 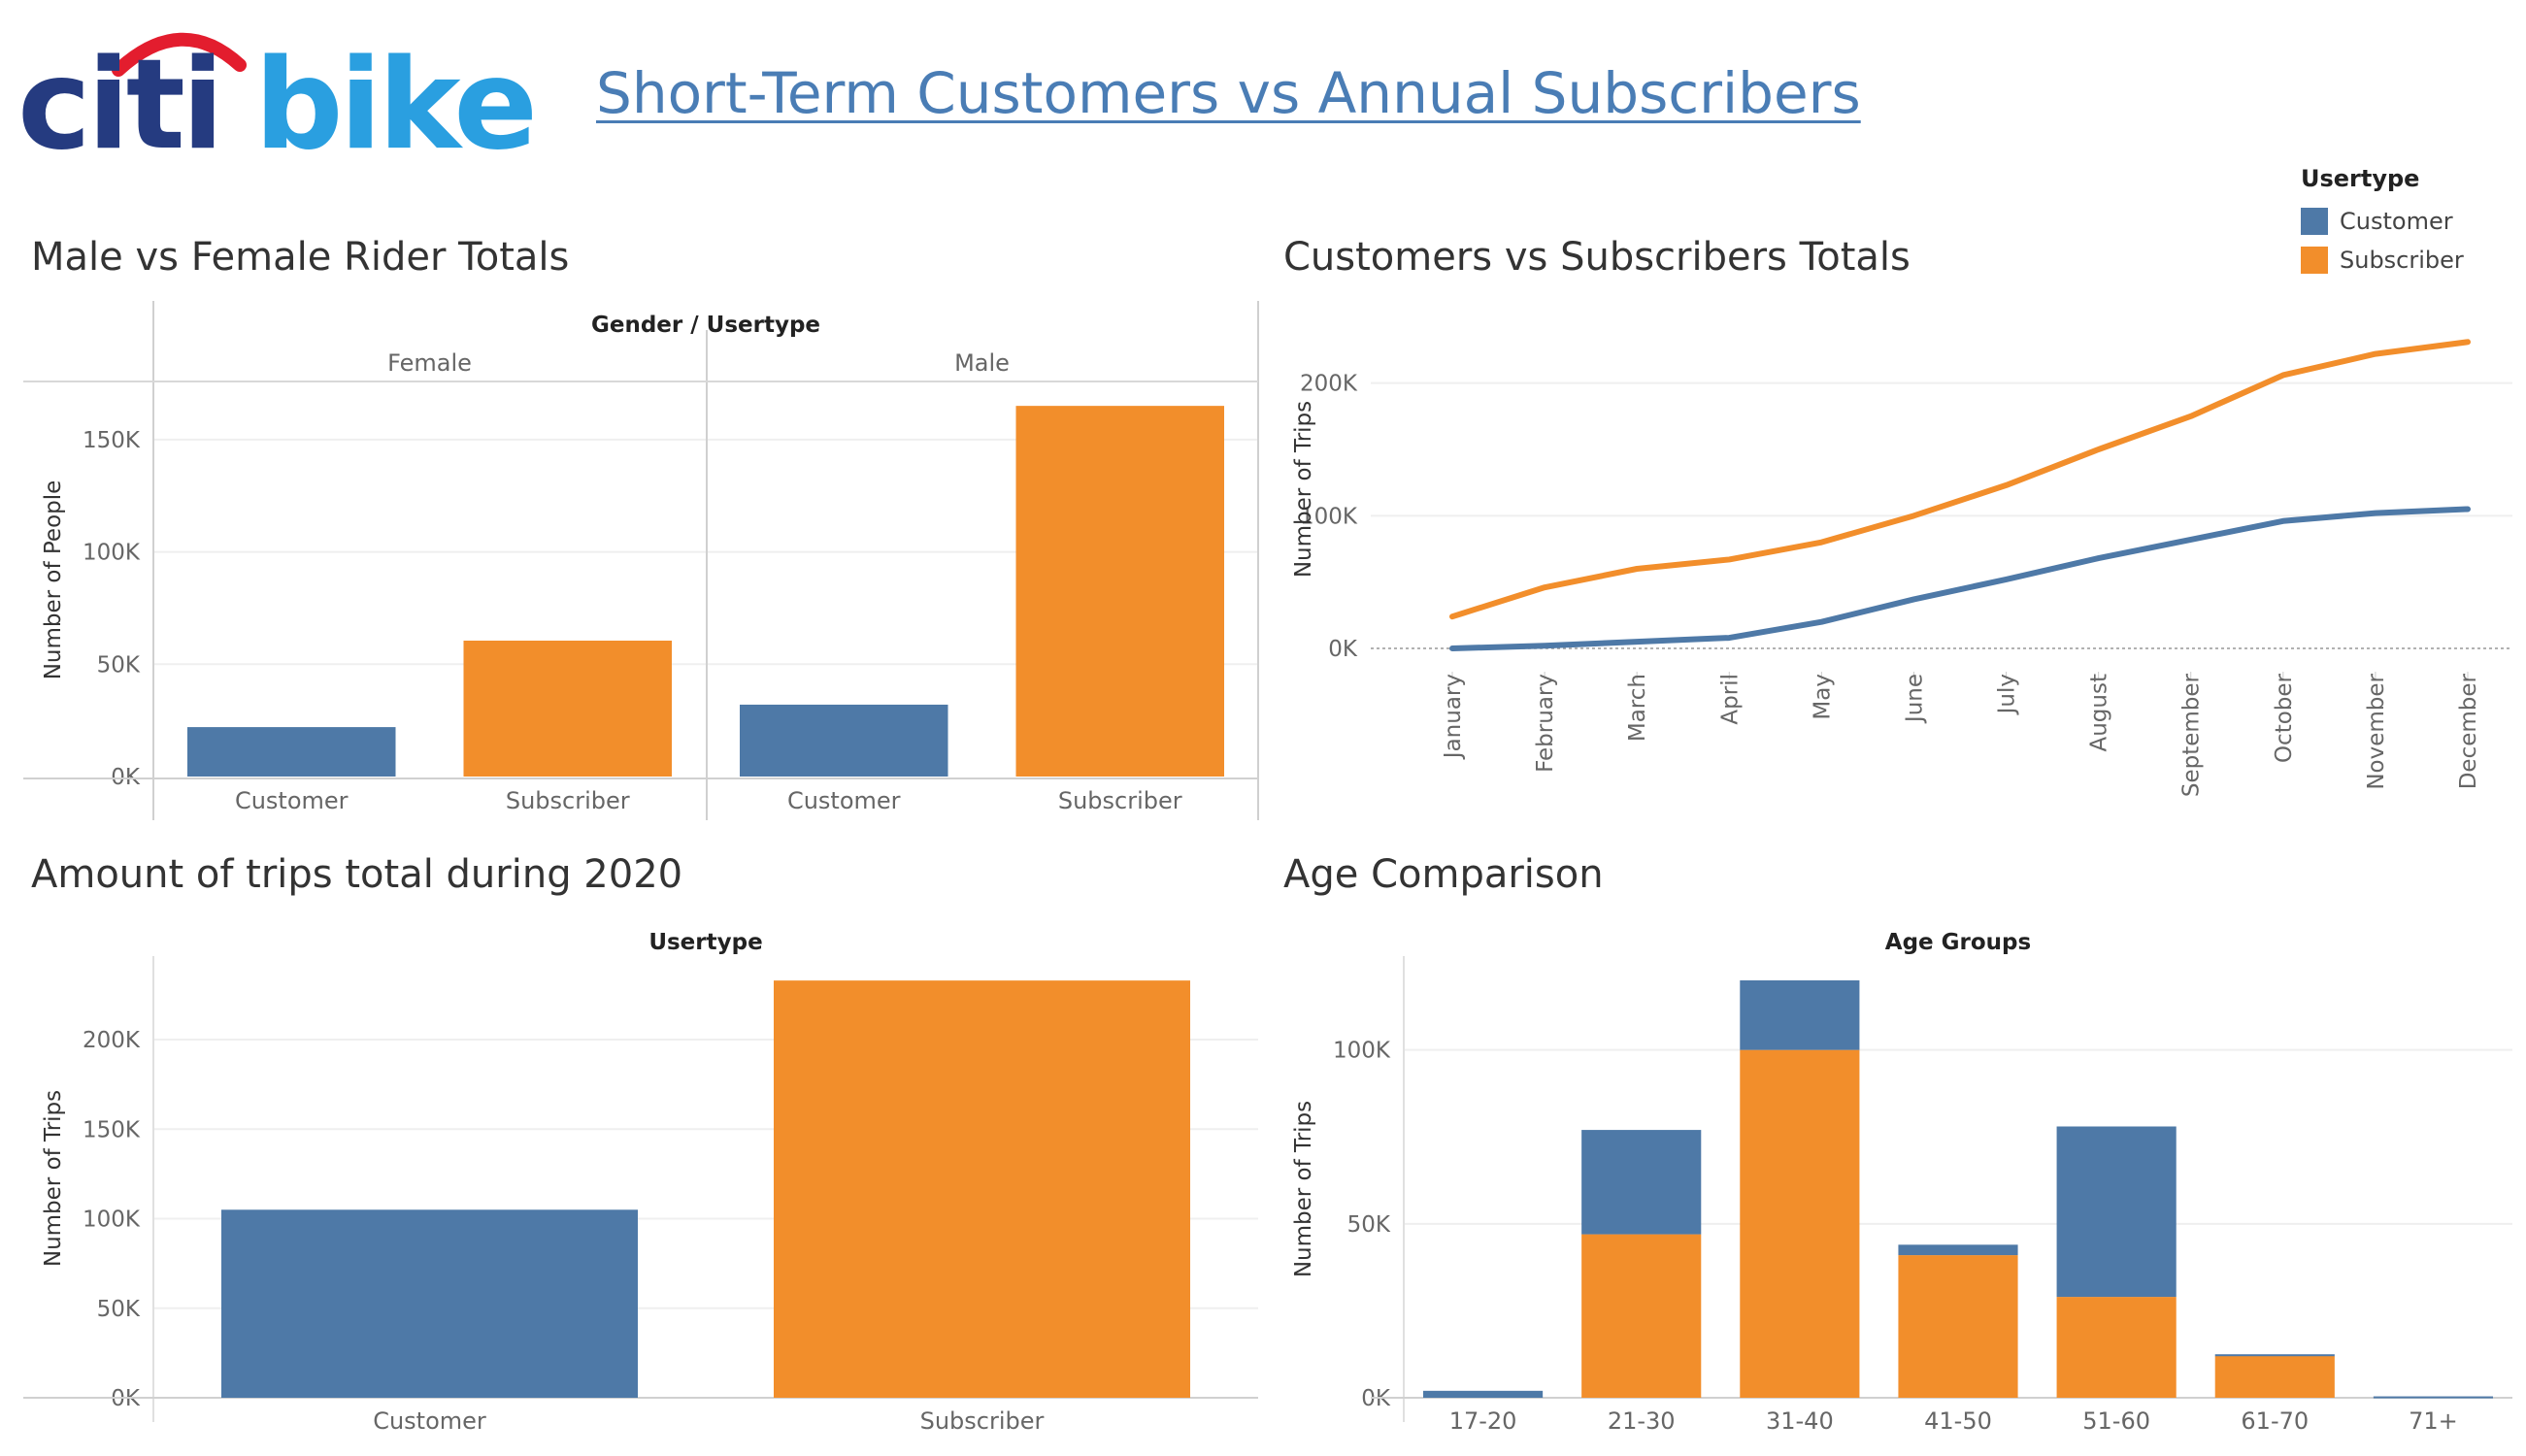 What do you see at coordinates (1958, 1421) in the screenshot?
I see `age-category-label: 41-50` at bounding box center [1958, 1421].